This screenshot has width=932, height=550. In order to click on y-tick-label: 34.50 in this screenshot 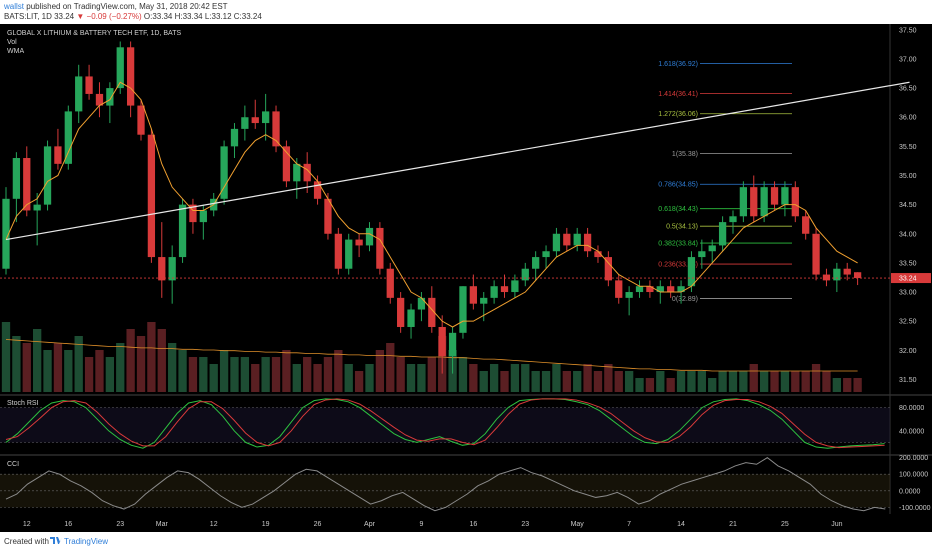, I will do `click(908, 205)`.